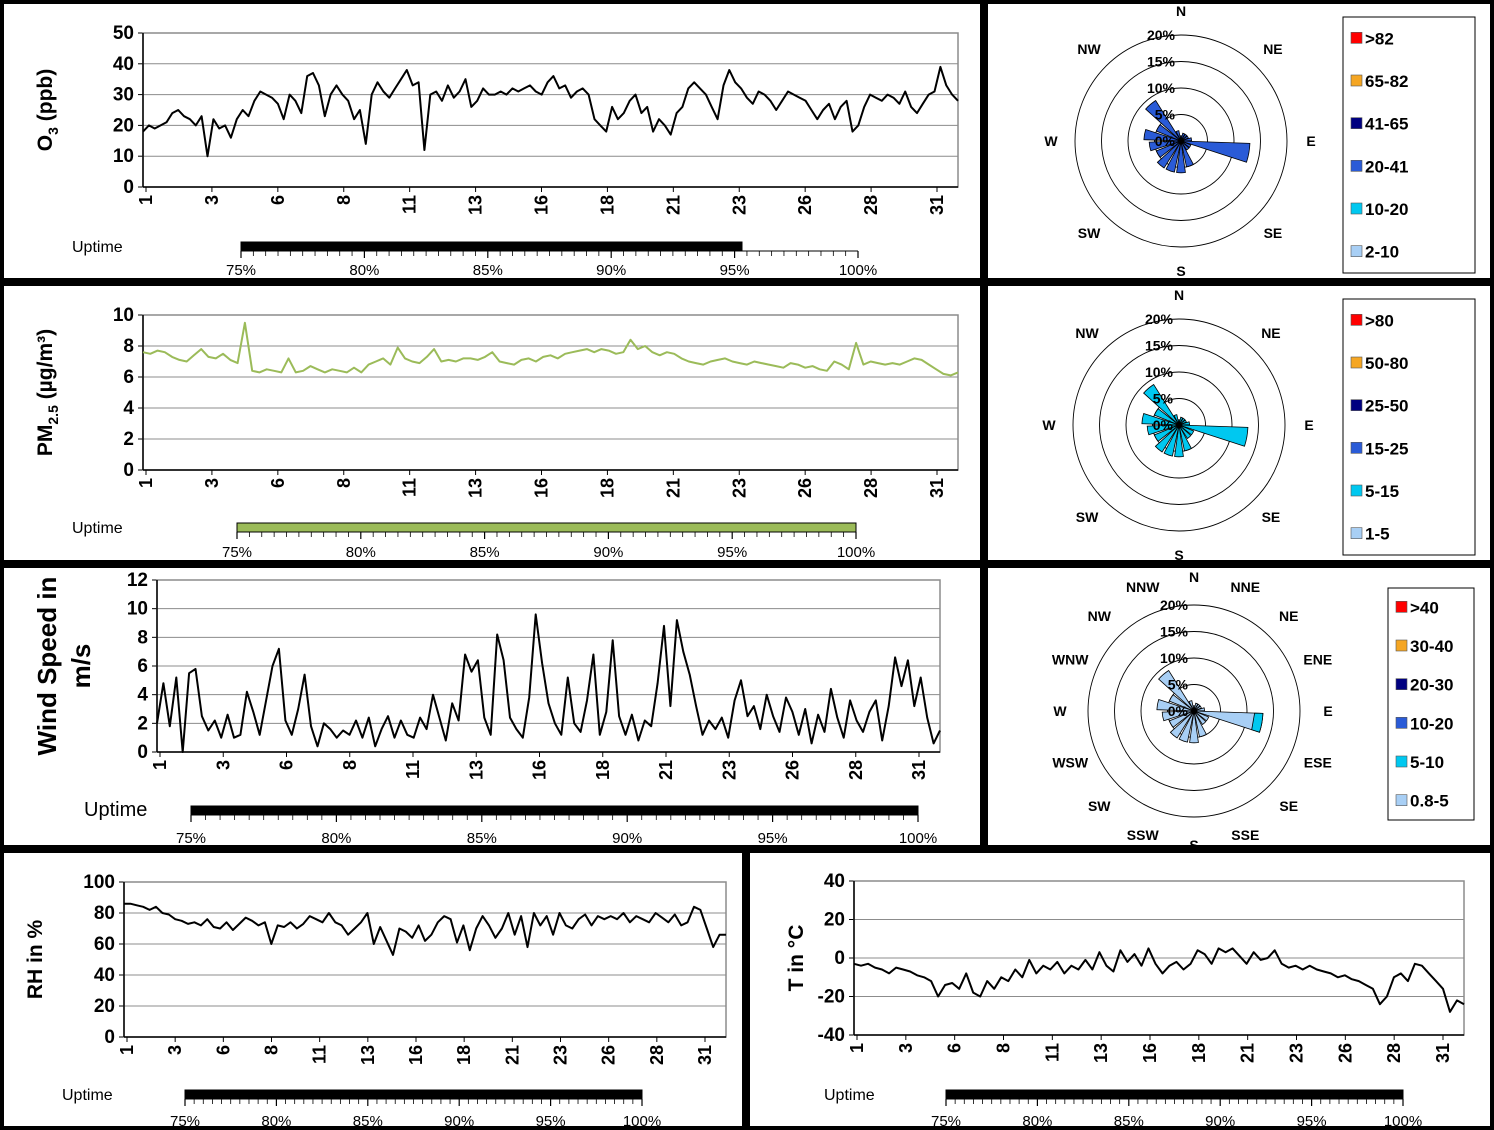  Describe the element at coordinates (413, 1094) in the screenshot. I see `uptime-bar-rh` at that location.